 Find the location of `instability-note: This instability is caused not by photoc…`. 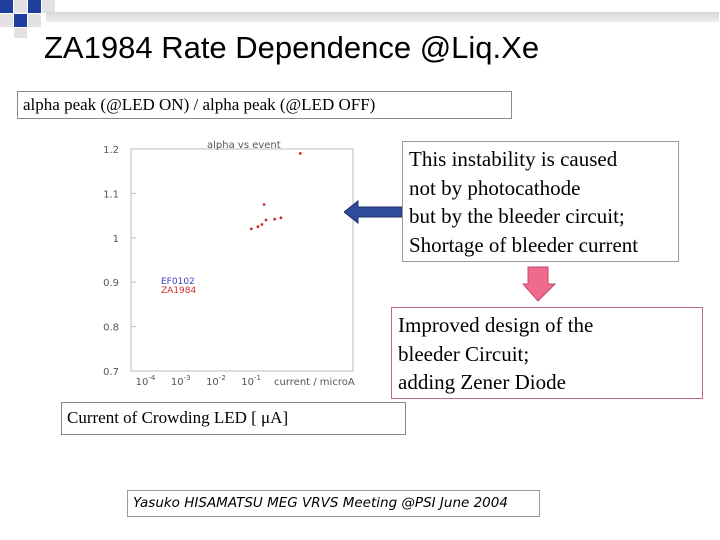

instability-note: This instability is caused not by photoc… is located at coordinates (540, 201).